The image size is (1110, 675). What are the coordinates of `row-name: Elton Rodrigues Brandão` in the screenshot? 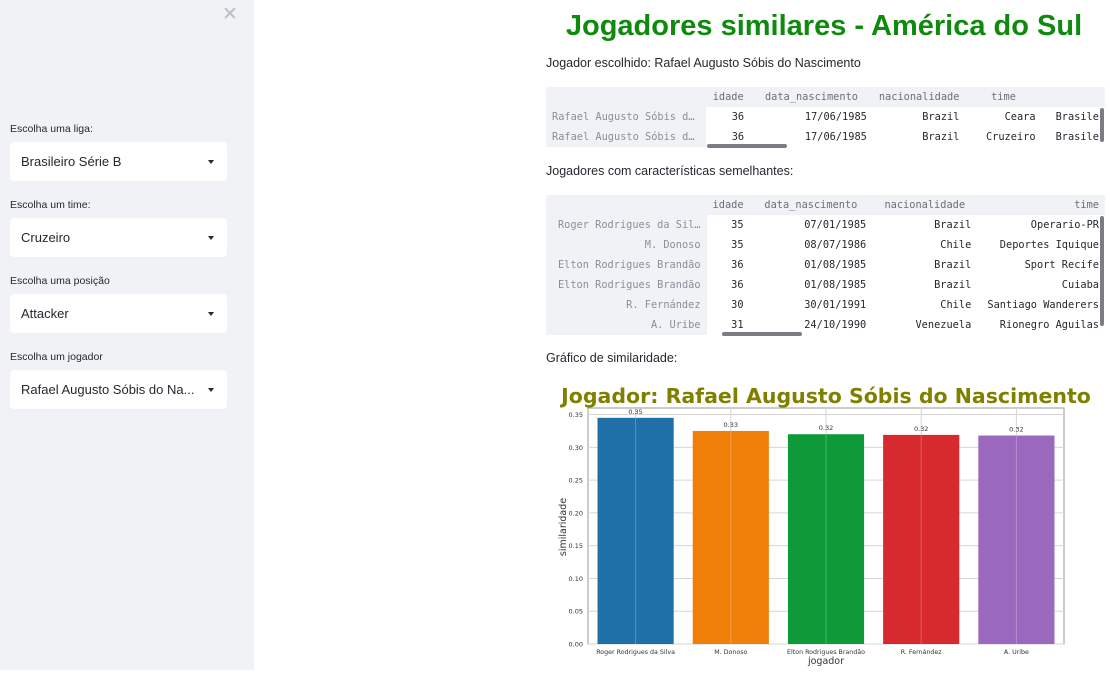 It's located at (626, 285).